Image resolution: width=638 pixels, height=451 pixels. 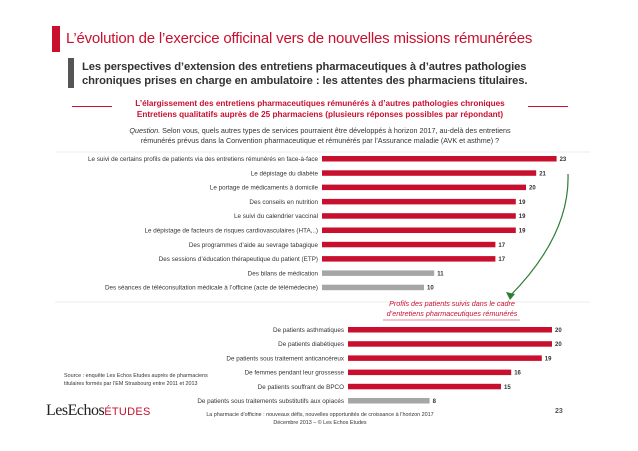 What do you see at coordinates (510, 296) in the screenshot?
I see `annotation-arrowhead` at bounding box center [510, 296].